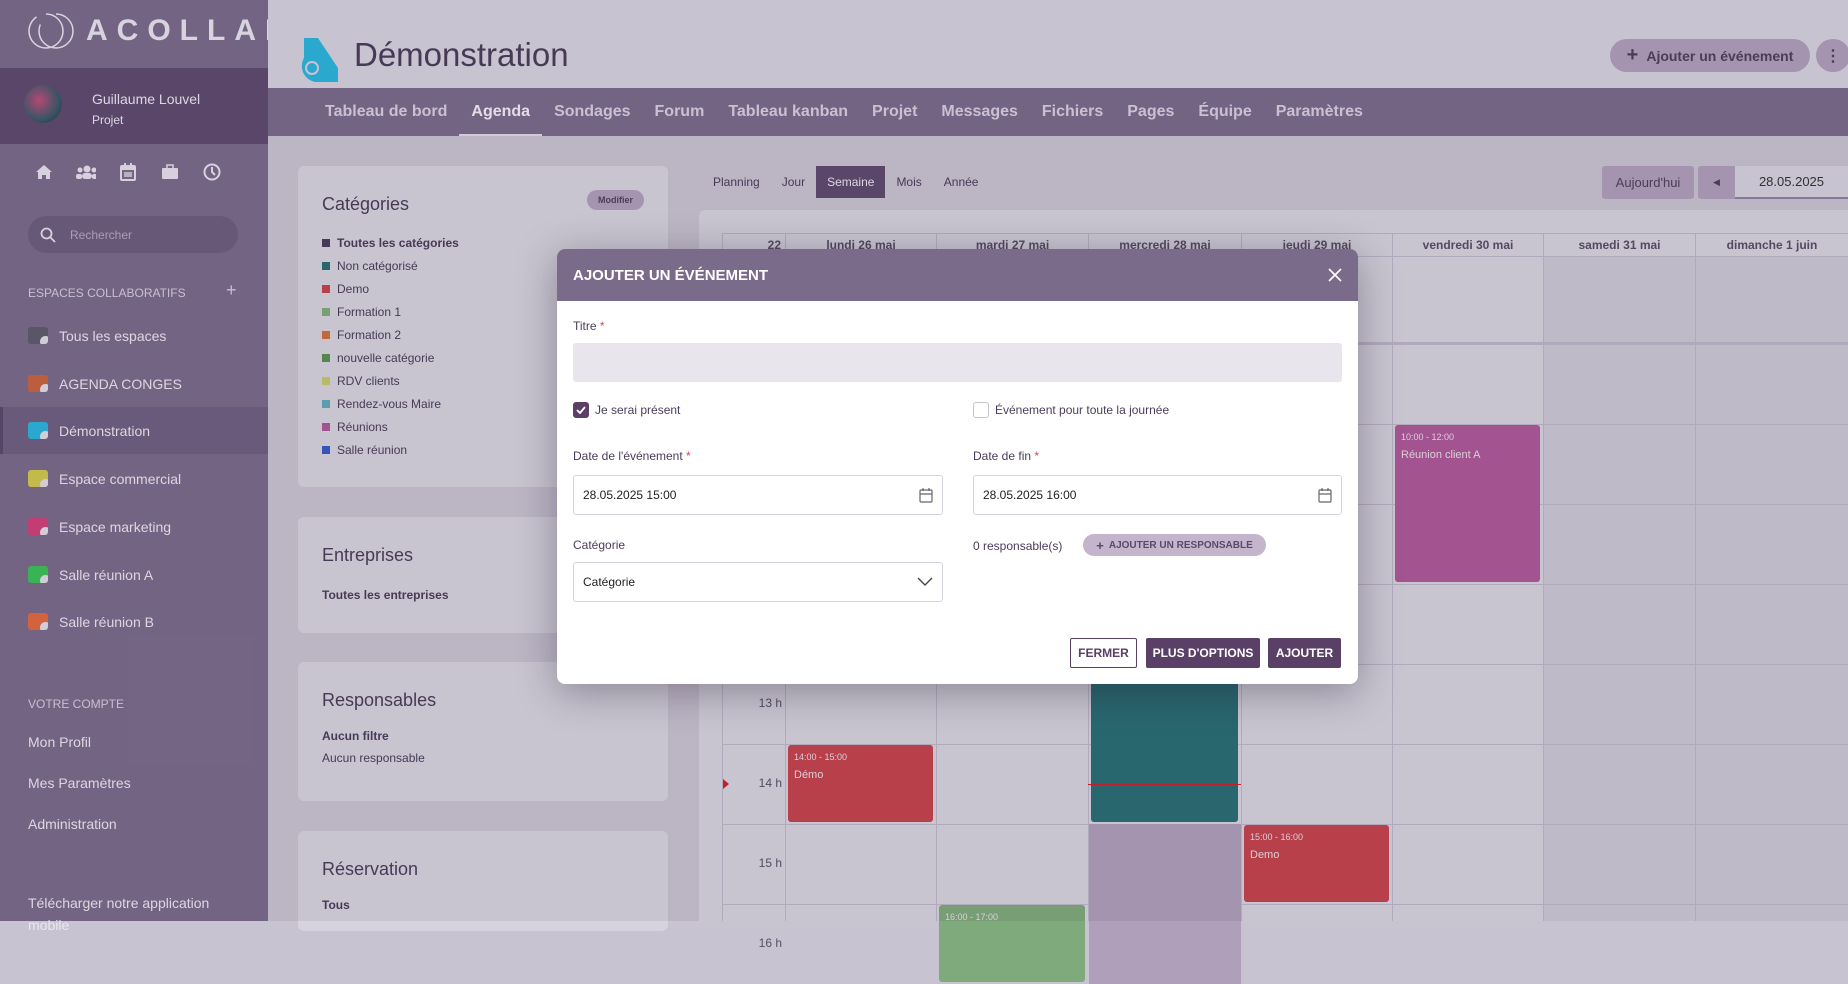  I want to click on nav-tab: Fichiers, so click(1072, 111).